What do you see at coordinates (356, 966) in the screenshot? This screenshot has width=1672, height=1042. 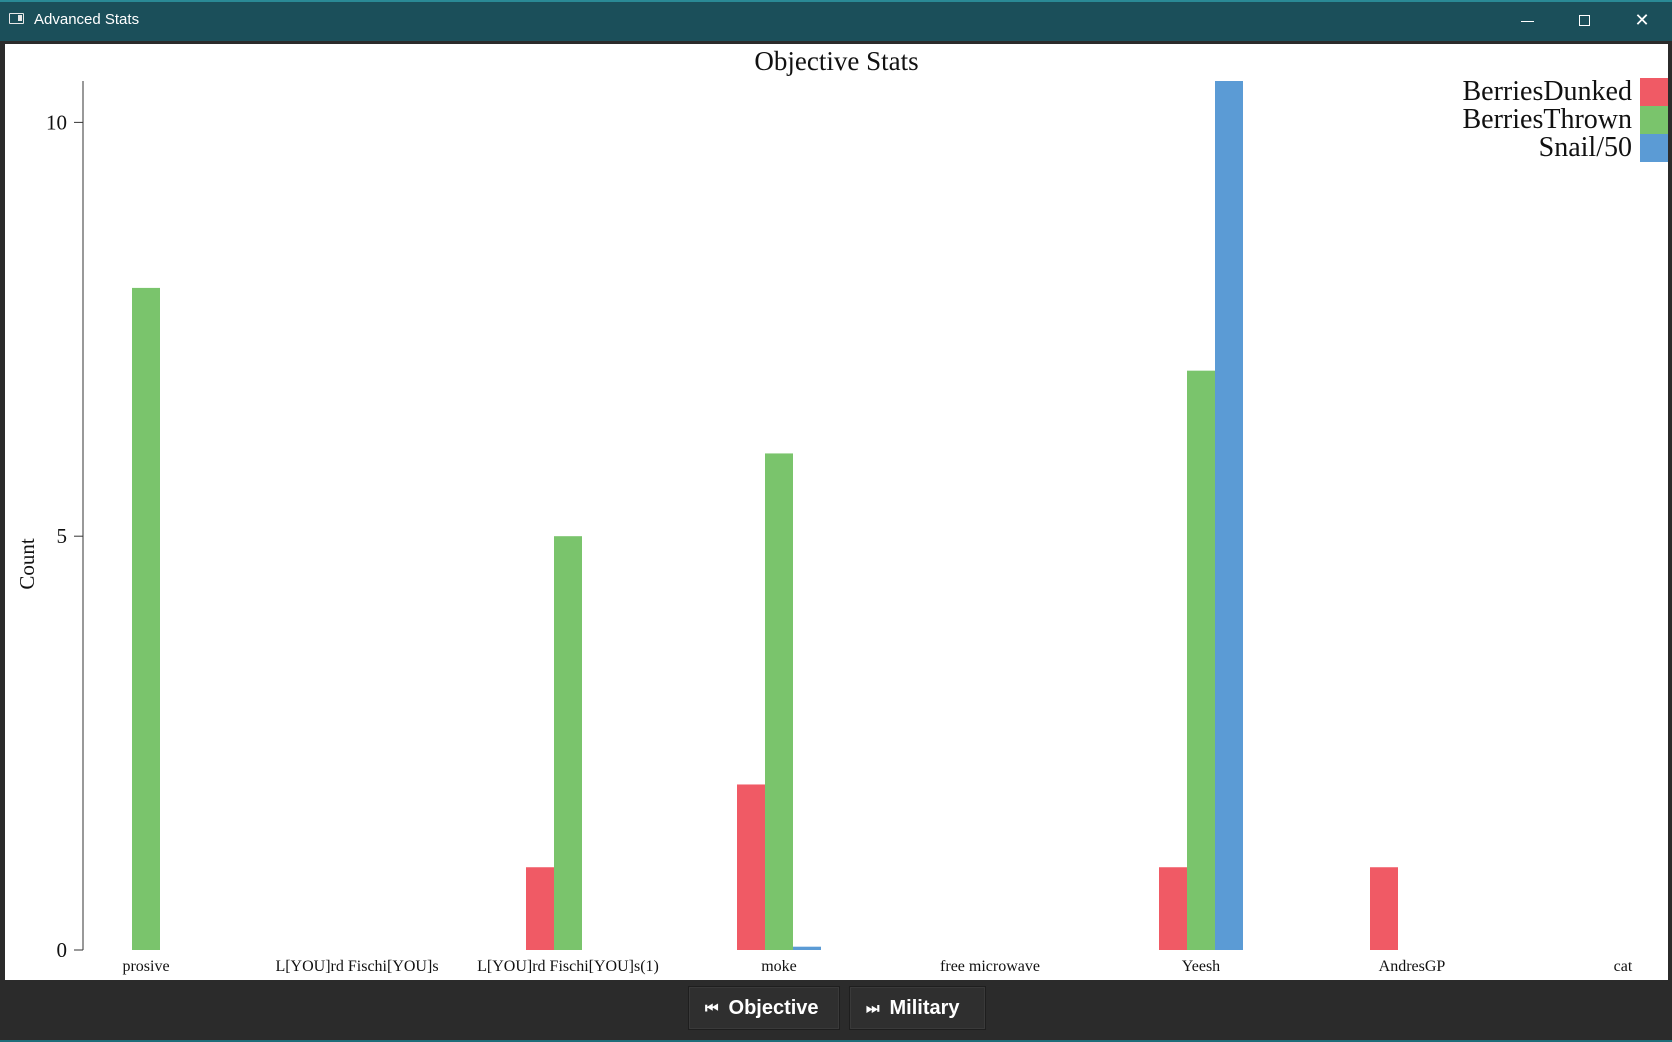 I see `x-tick-label: L[YOU]rd Fischi[YOU]s` at bounding box center [356, 966].